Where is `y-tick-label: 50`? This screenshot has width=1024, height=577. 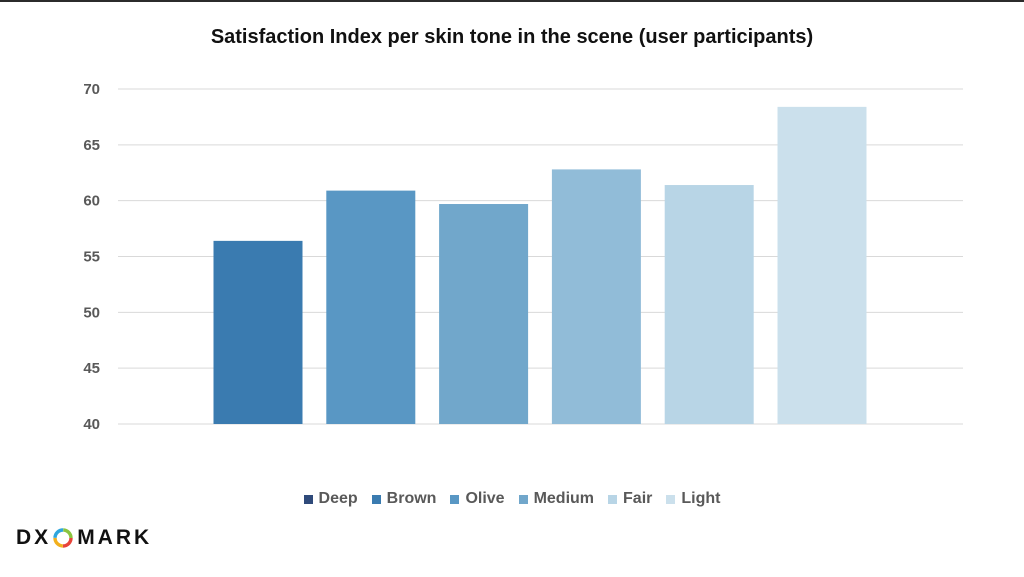
y-tick-label: 50 is located at coordinates (91, 312).